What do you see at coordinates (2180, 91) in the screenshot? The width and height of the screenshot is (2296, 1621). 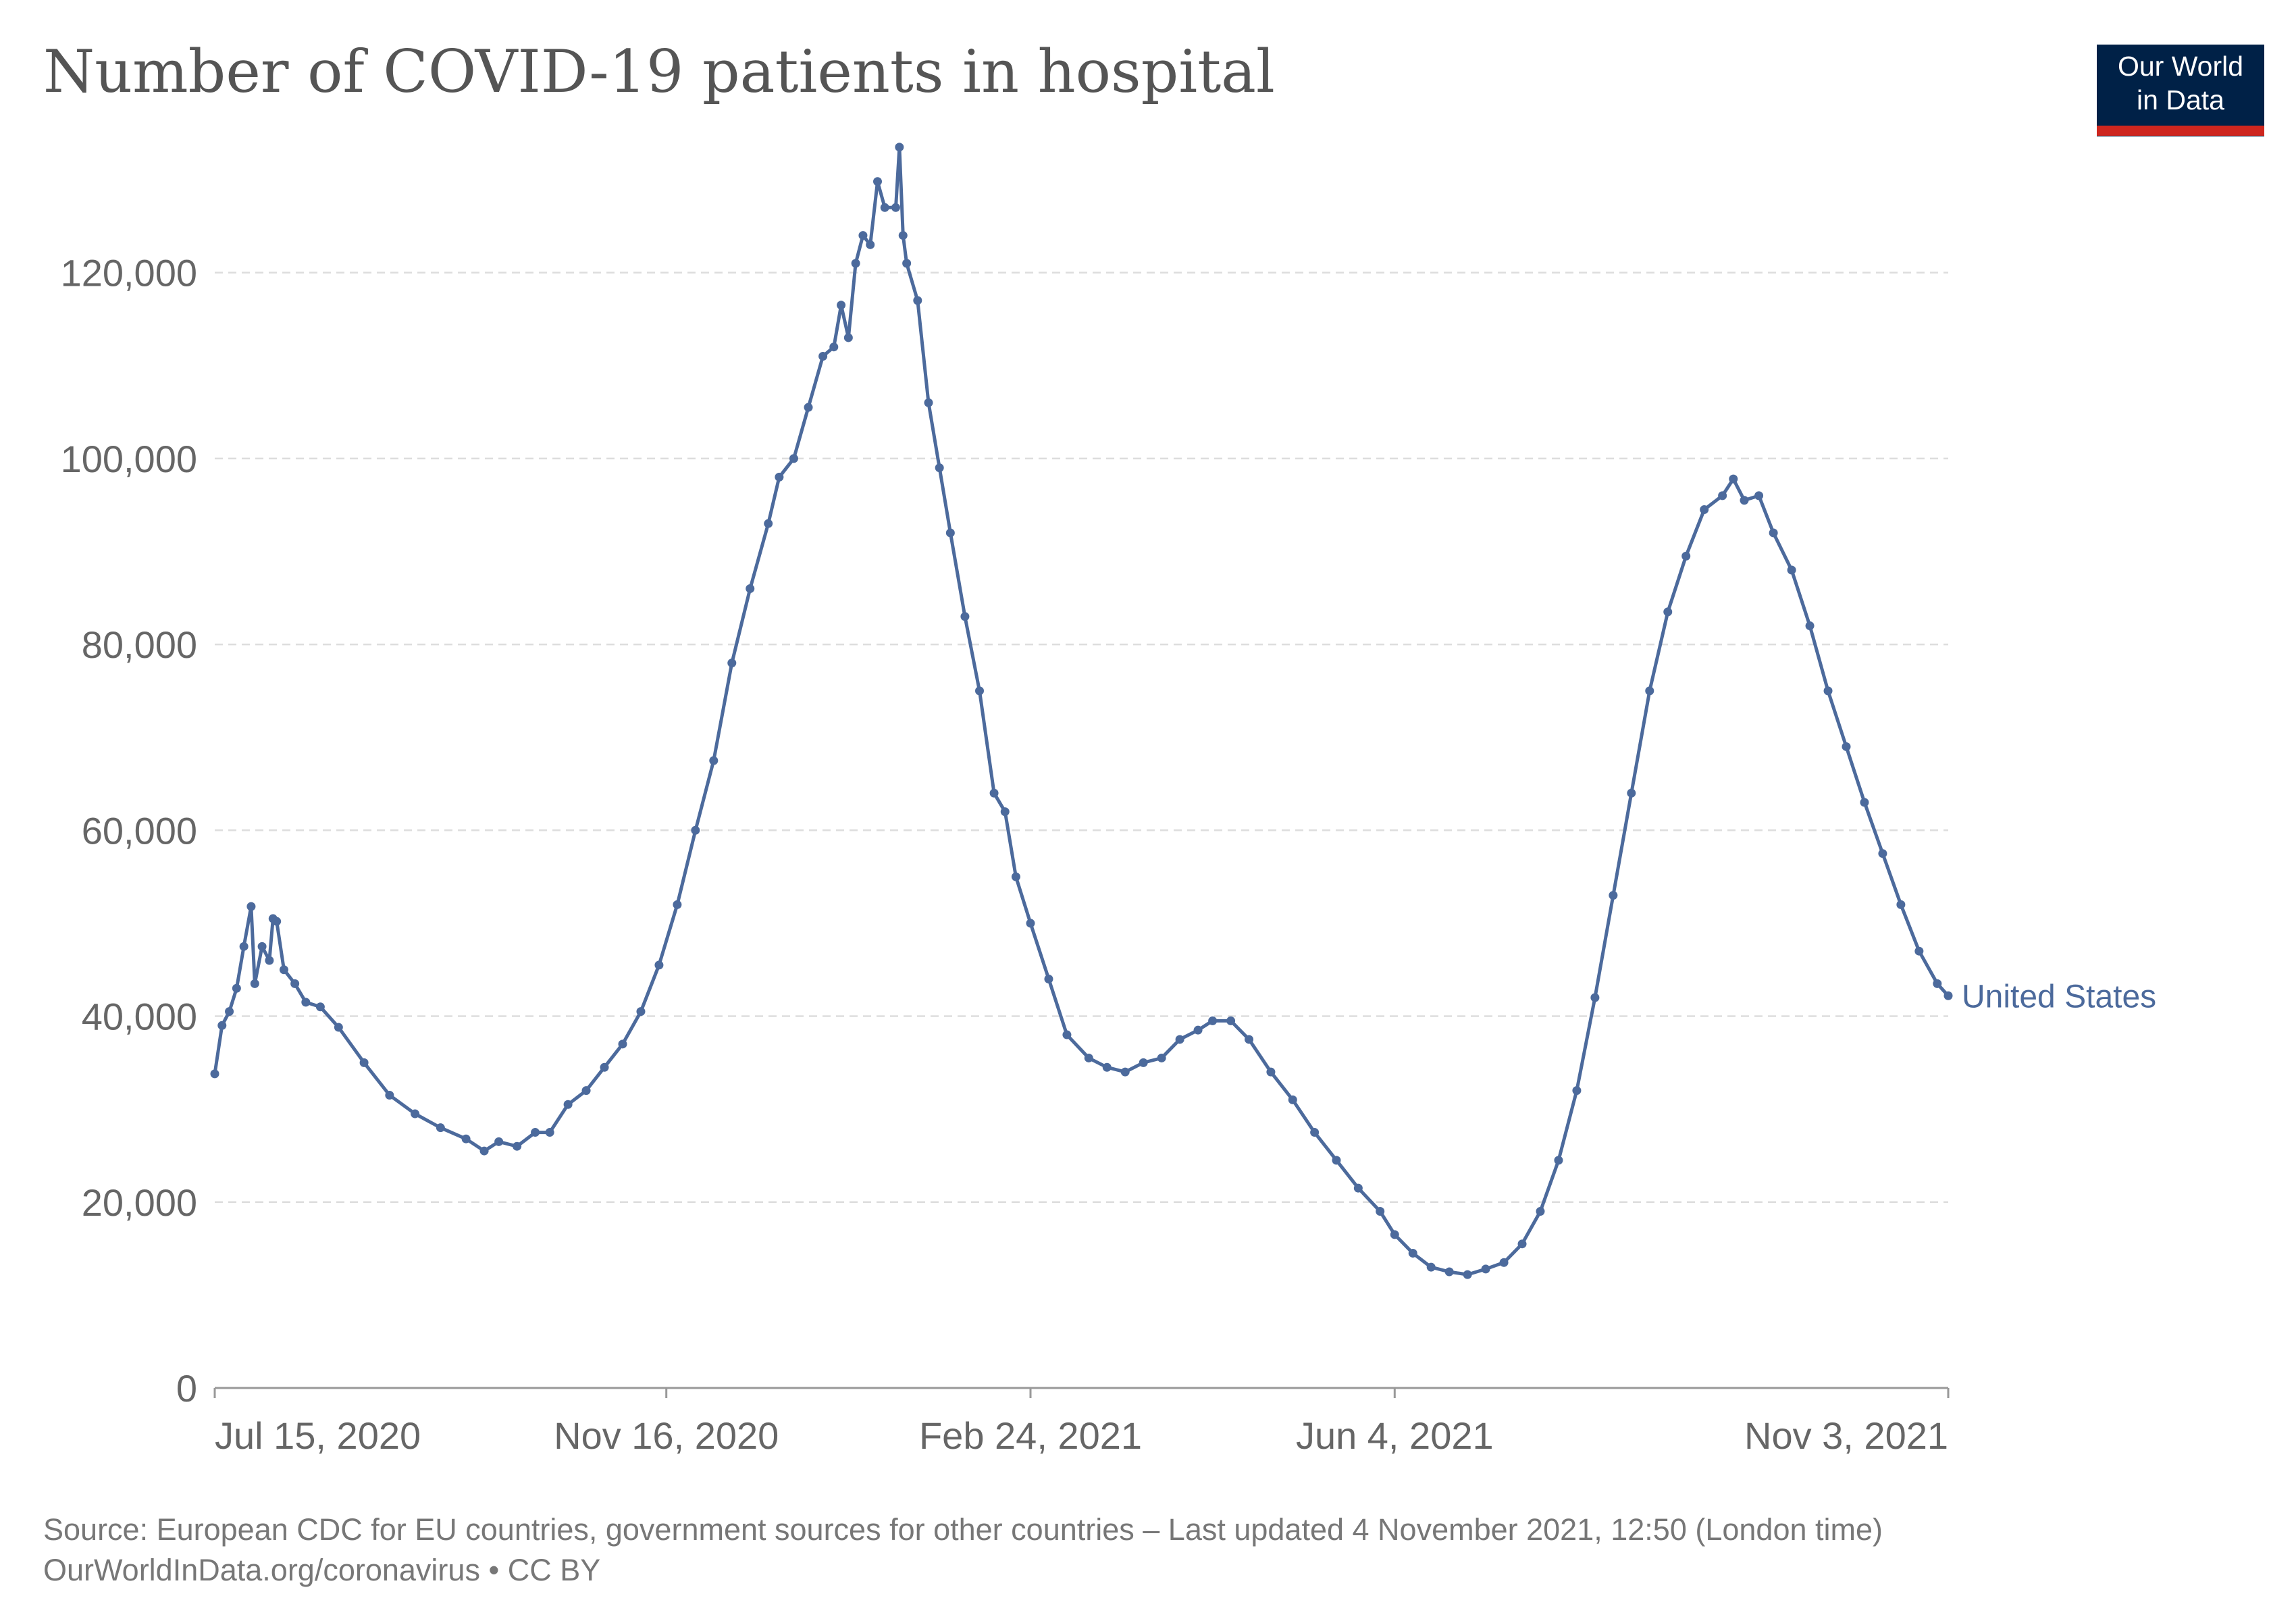 I see `owid-logo: Our World in Data` at bounding box center [2180, 91].